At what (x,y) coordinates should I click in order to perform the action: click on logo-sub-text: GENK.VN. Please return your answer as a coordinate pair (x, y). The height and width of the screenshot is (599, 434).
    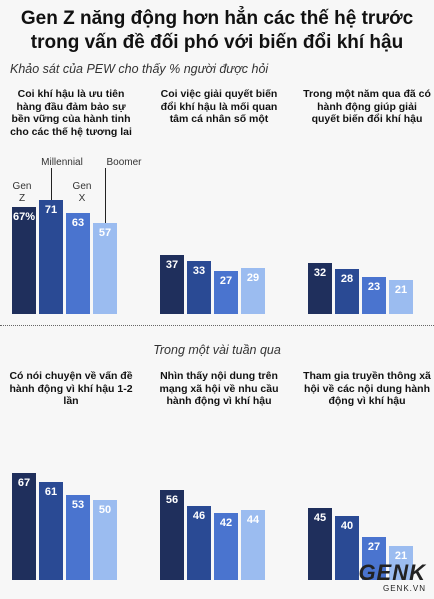
    Looking at the image, I should click on (404, 588).